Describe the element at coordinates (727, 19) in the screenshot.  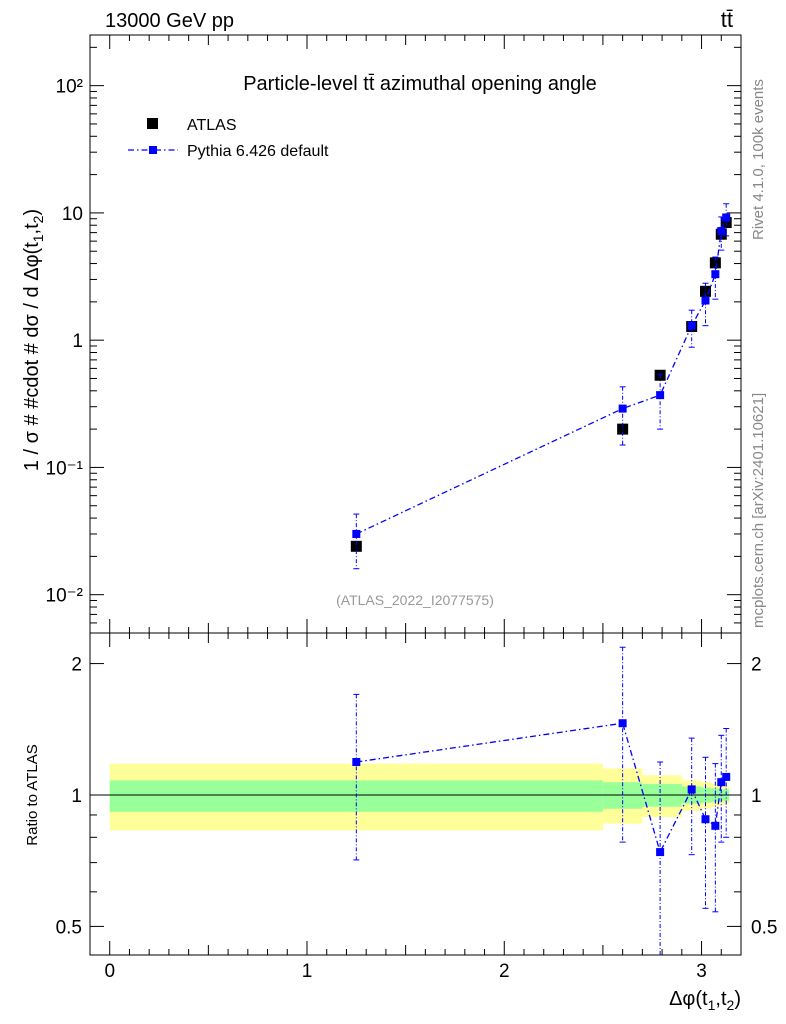
I see `header-process-label: tt̄` at that location.